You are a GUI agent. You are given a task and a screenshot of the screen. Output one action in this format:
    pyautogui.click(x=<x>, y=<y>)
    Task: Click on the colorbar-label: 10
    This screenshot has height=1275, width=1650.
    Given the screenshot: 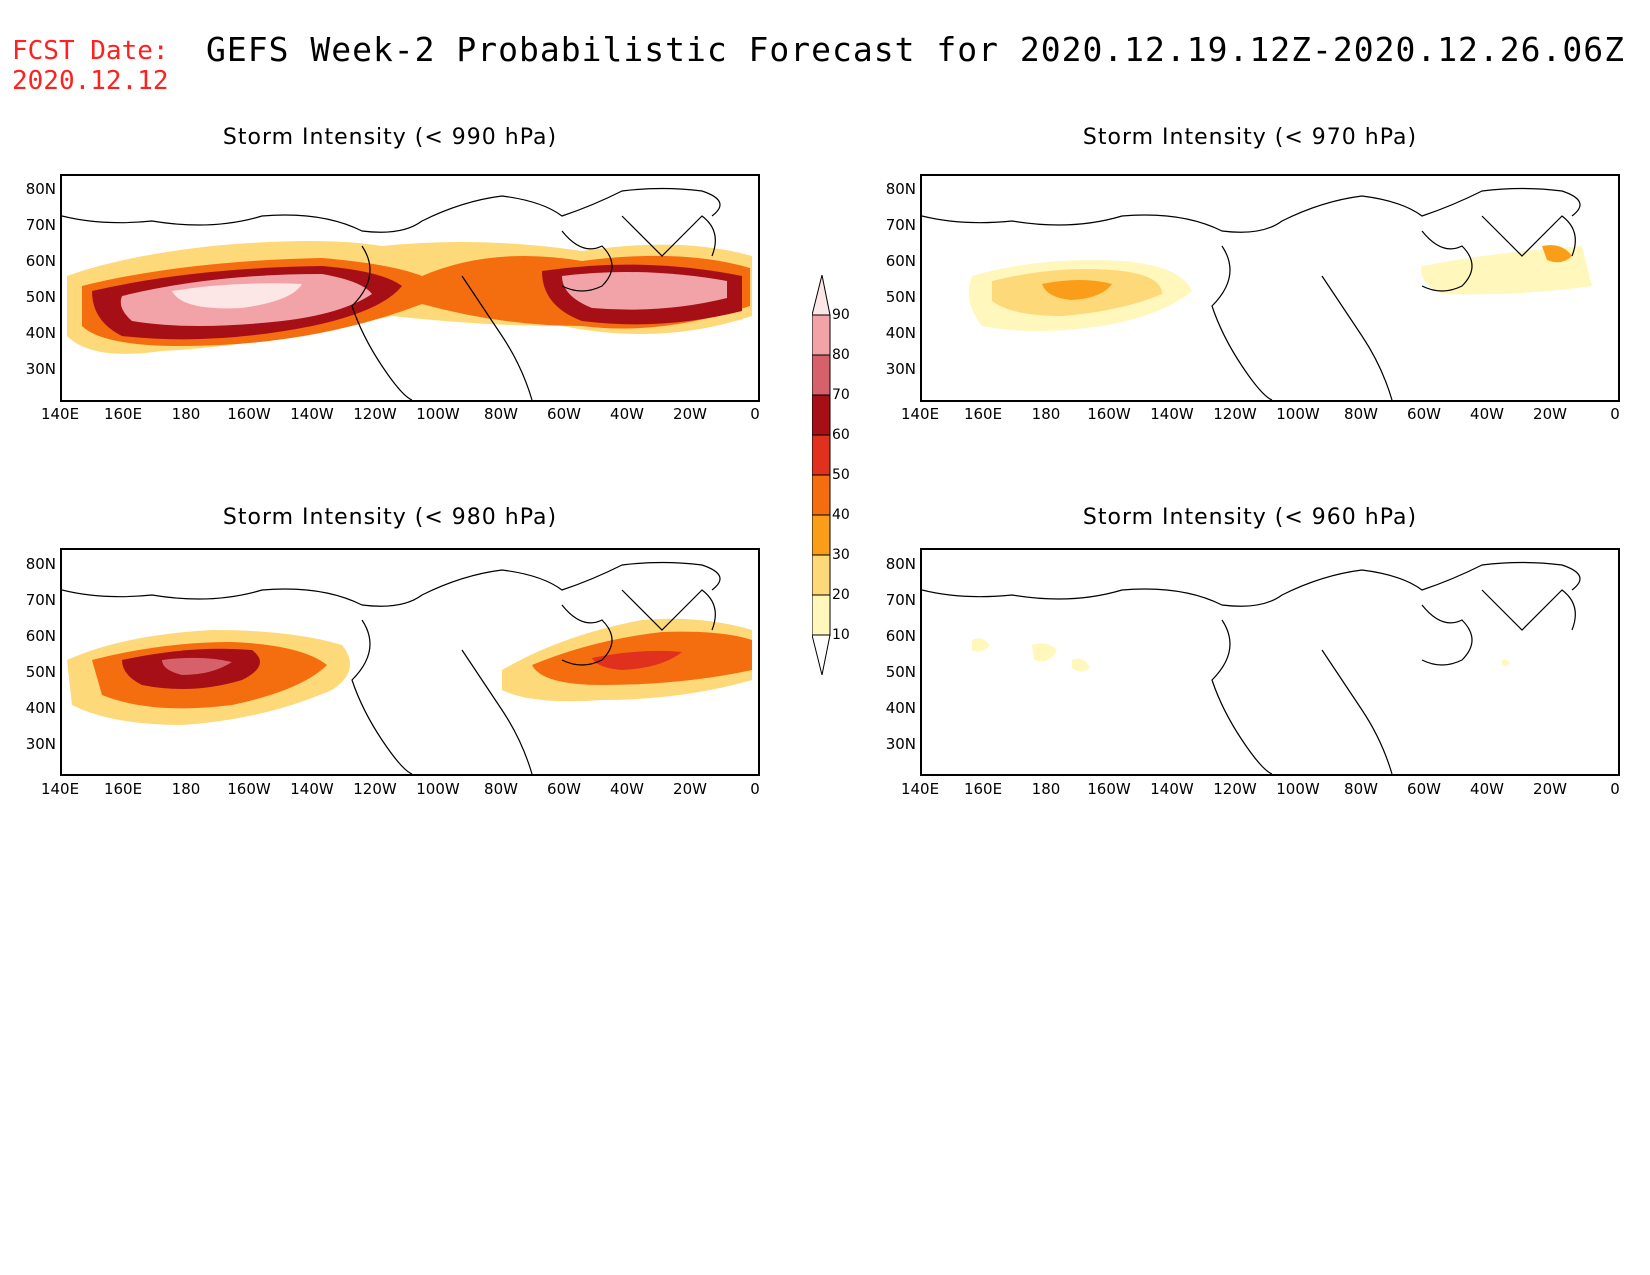 What is the action you would take?
    pyautogui.click(x=841, y=635)
    